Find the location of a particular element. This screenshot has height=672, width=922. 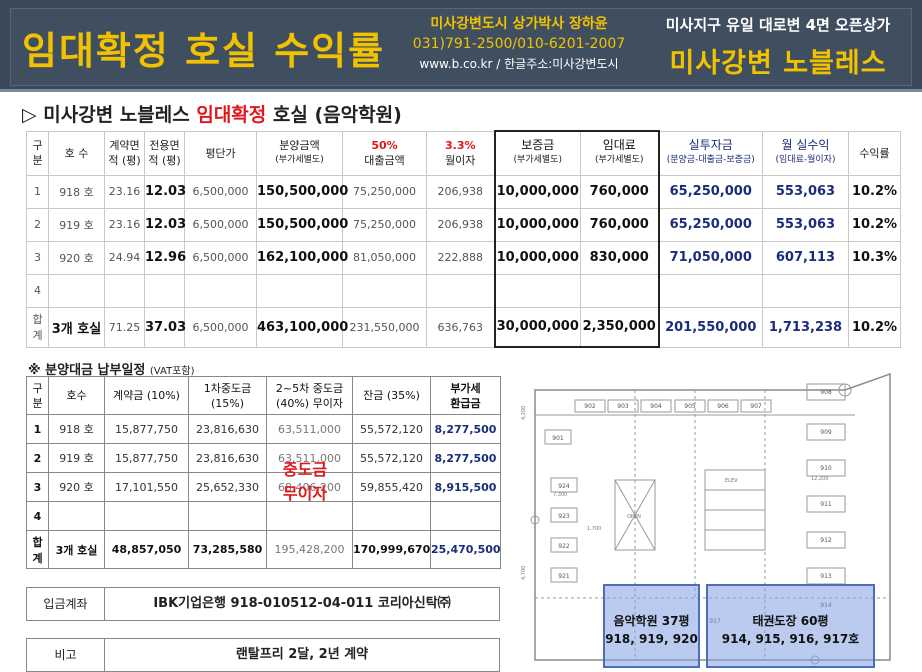

taekwondo-title: 태권도장 60평 is located at coordinates (790, 621).